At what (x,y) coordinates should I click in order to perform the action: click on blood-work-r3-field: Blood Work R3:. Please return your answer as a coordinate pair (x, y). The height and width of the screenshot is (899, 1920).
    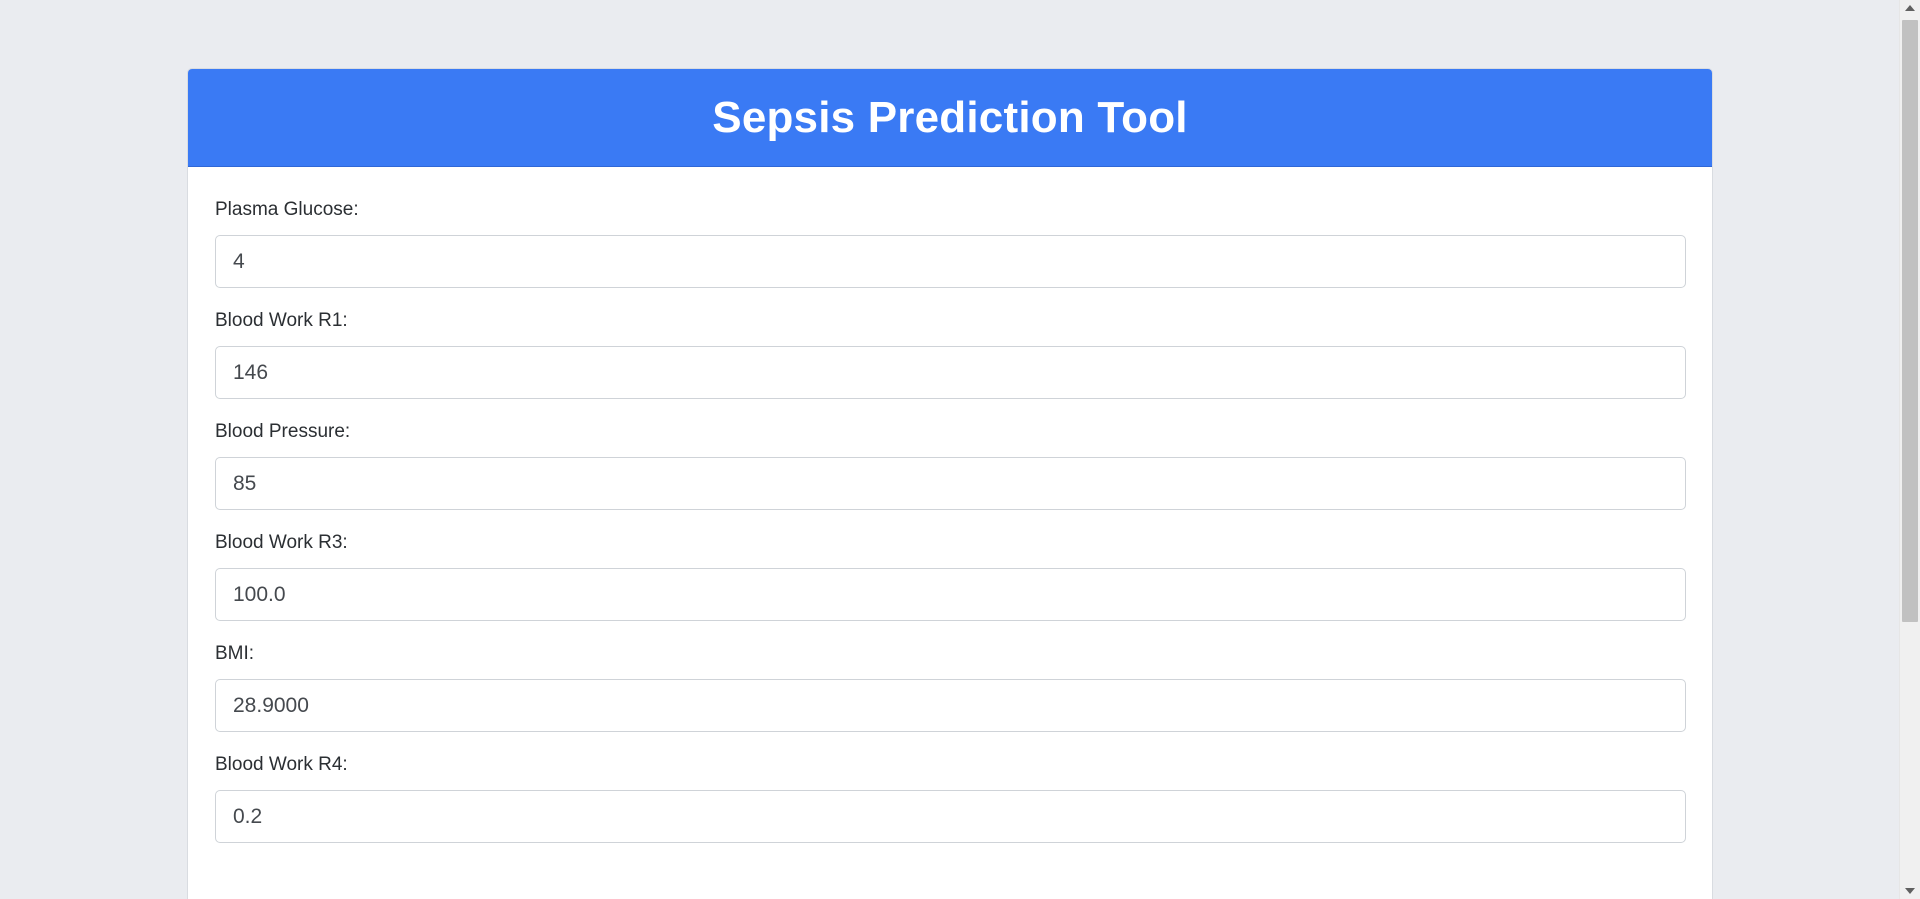
    Looking at the image, I should click on (950, 576).